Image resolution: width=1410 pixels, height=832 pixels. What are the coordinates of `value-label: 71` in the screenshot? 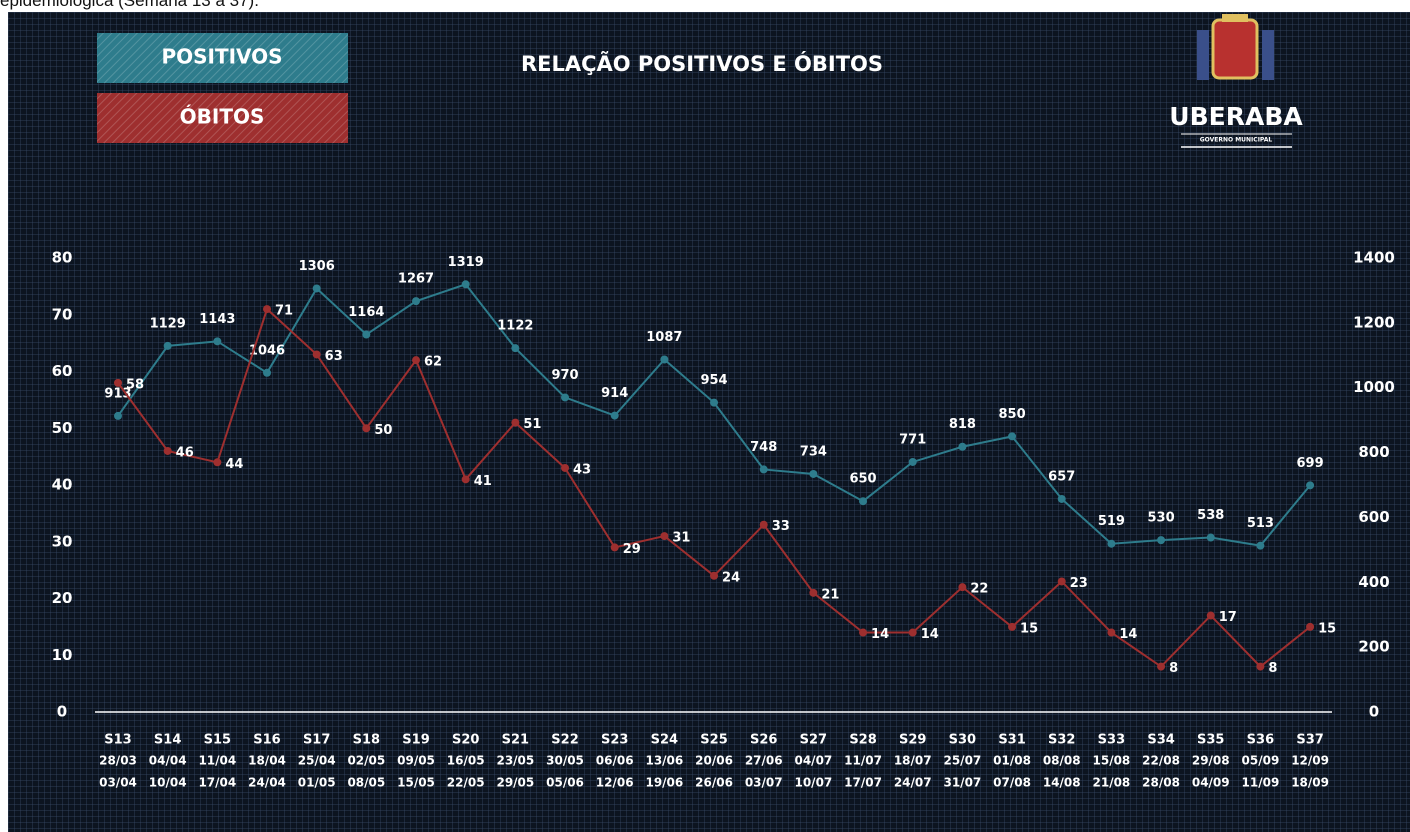 It's located at (284, 311).